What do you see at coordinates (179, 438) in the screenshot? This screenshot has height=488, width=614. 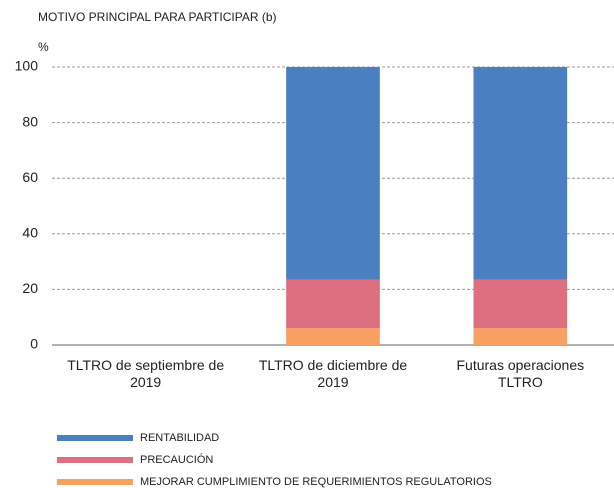 I see `legend-label: RENTABILIDAD` at bounding box center [179, 438].